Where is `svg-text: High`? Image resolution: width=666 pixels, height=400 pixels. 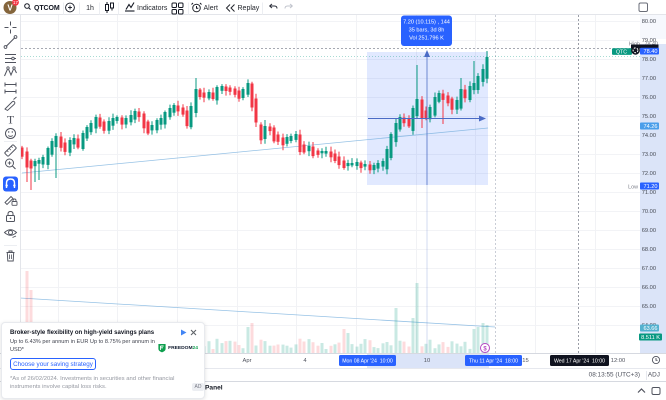
svg-text: High is located at coordinates (634, 44).